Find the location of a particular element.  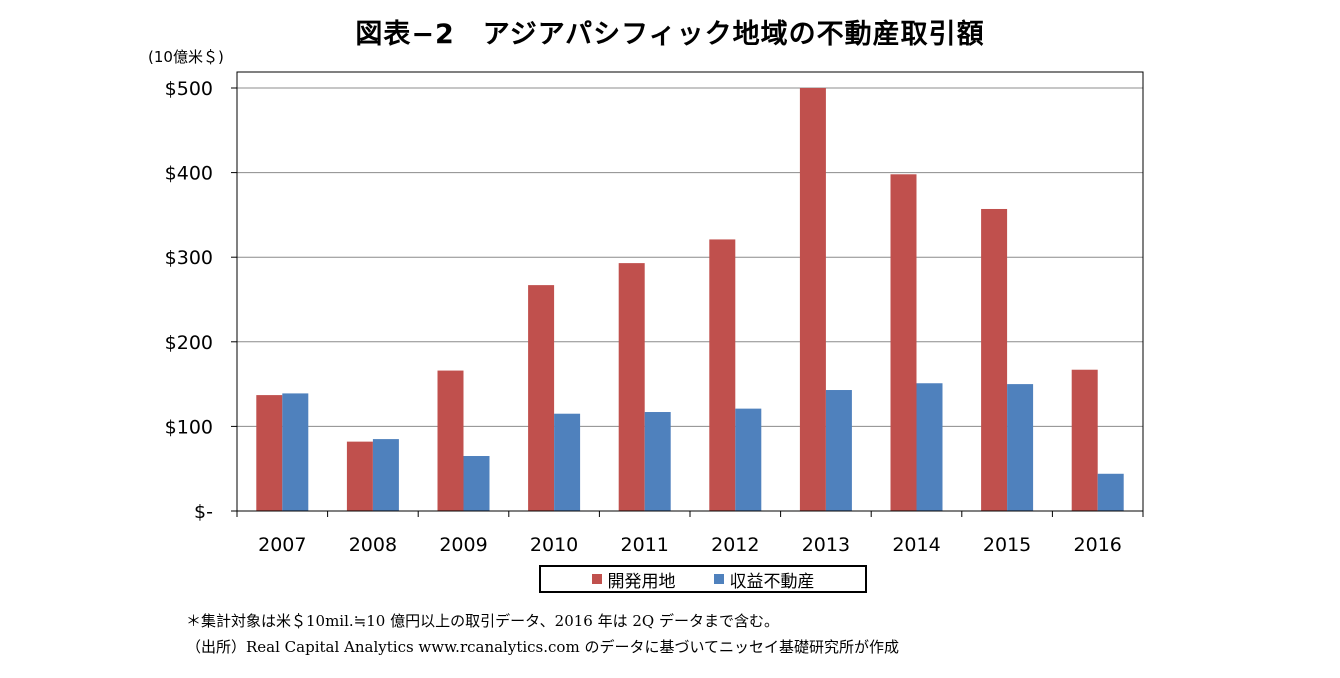

x-tick-label: 2015 is located at coordinates (1007, 545).